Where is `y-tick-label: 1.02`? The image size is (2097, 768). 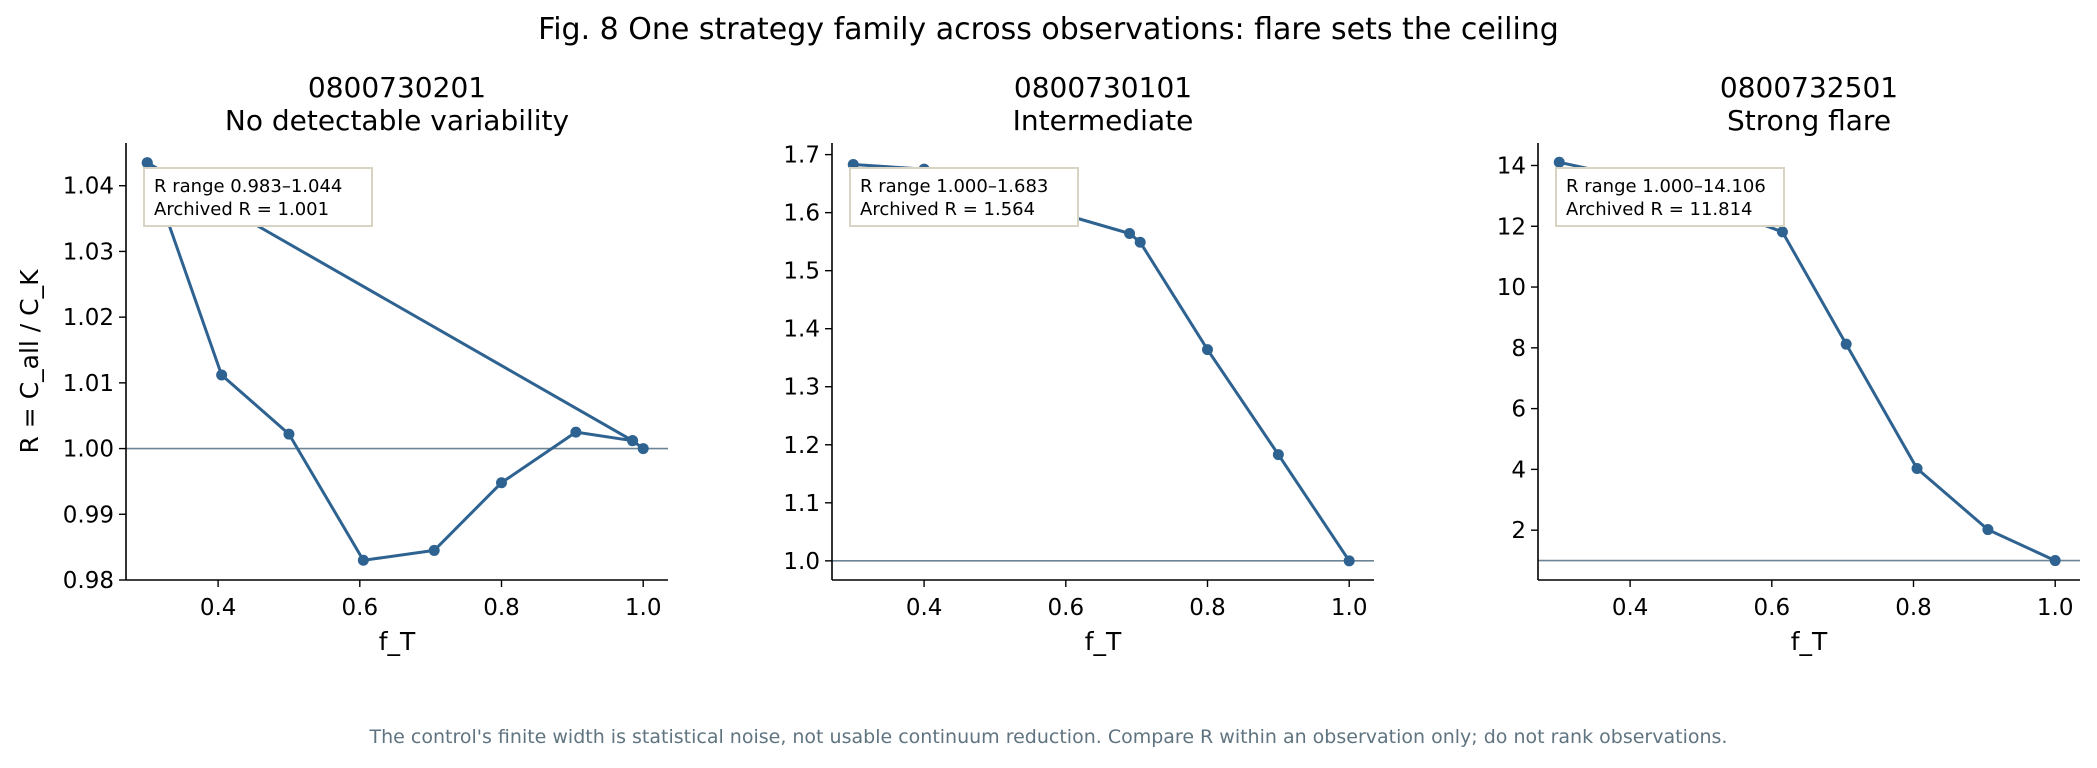 y-tick-label: 1.02 is located at coordinates (88, 318).